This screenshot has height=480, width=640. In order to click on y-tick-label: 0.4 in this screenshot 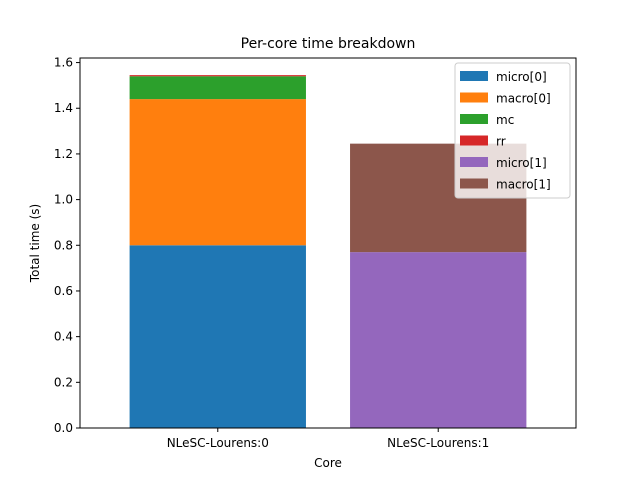, I will do `click(63, 337)`.